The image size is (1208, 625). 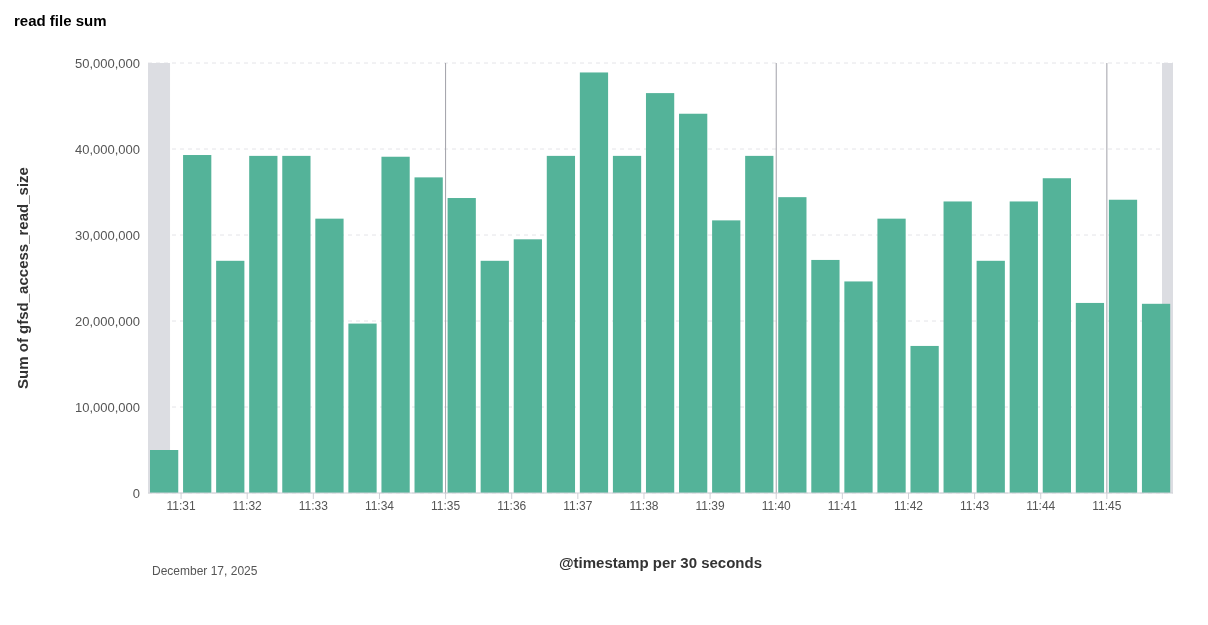 What do you see at coordinates (136, 493) in the screenshot?
I see `y-tick-label: 0` at bounding box center [136, 493].